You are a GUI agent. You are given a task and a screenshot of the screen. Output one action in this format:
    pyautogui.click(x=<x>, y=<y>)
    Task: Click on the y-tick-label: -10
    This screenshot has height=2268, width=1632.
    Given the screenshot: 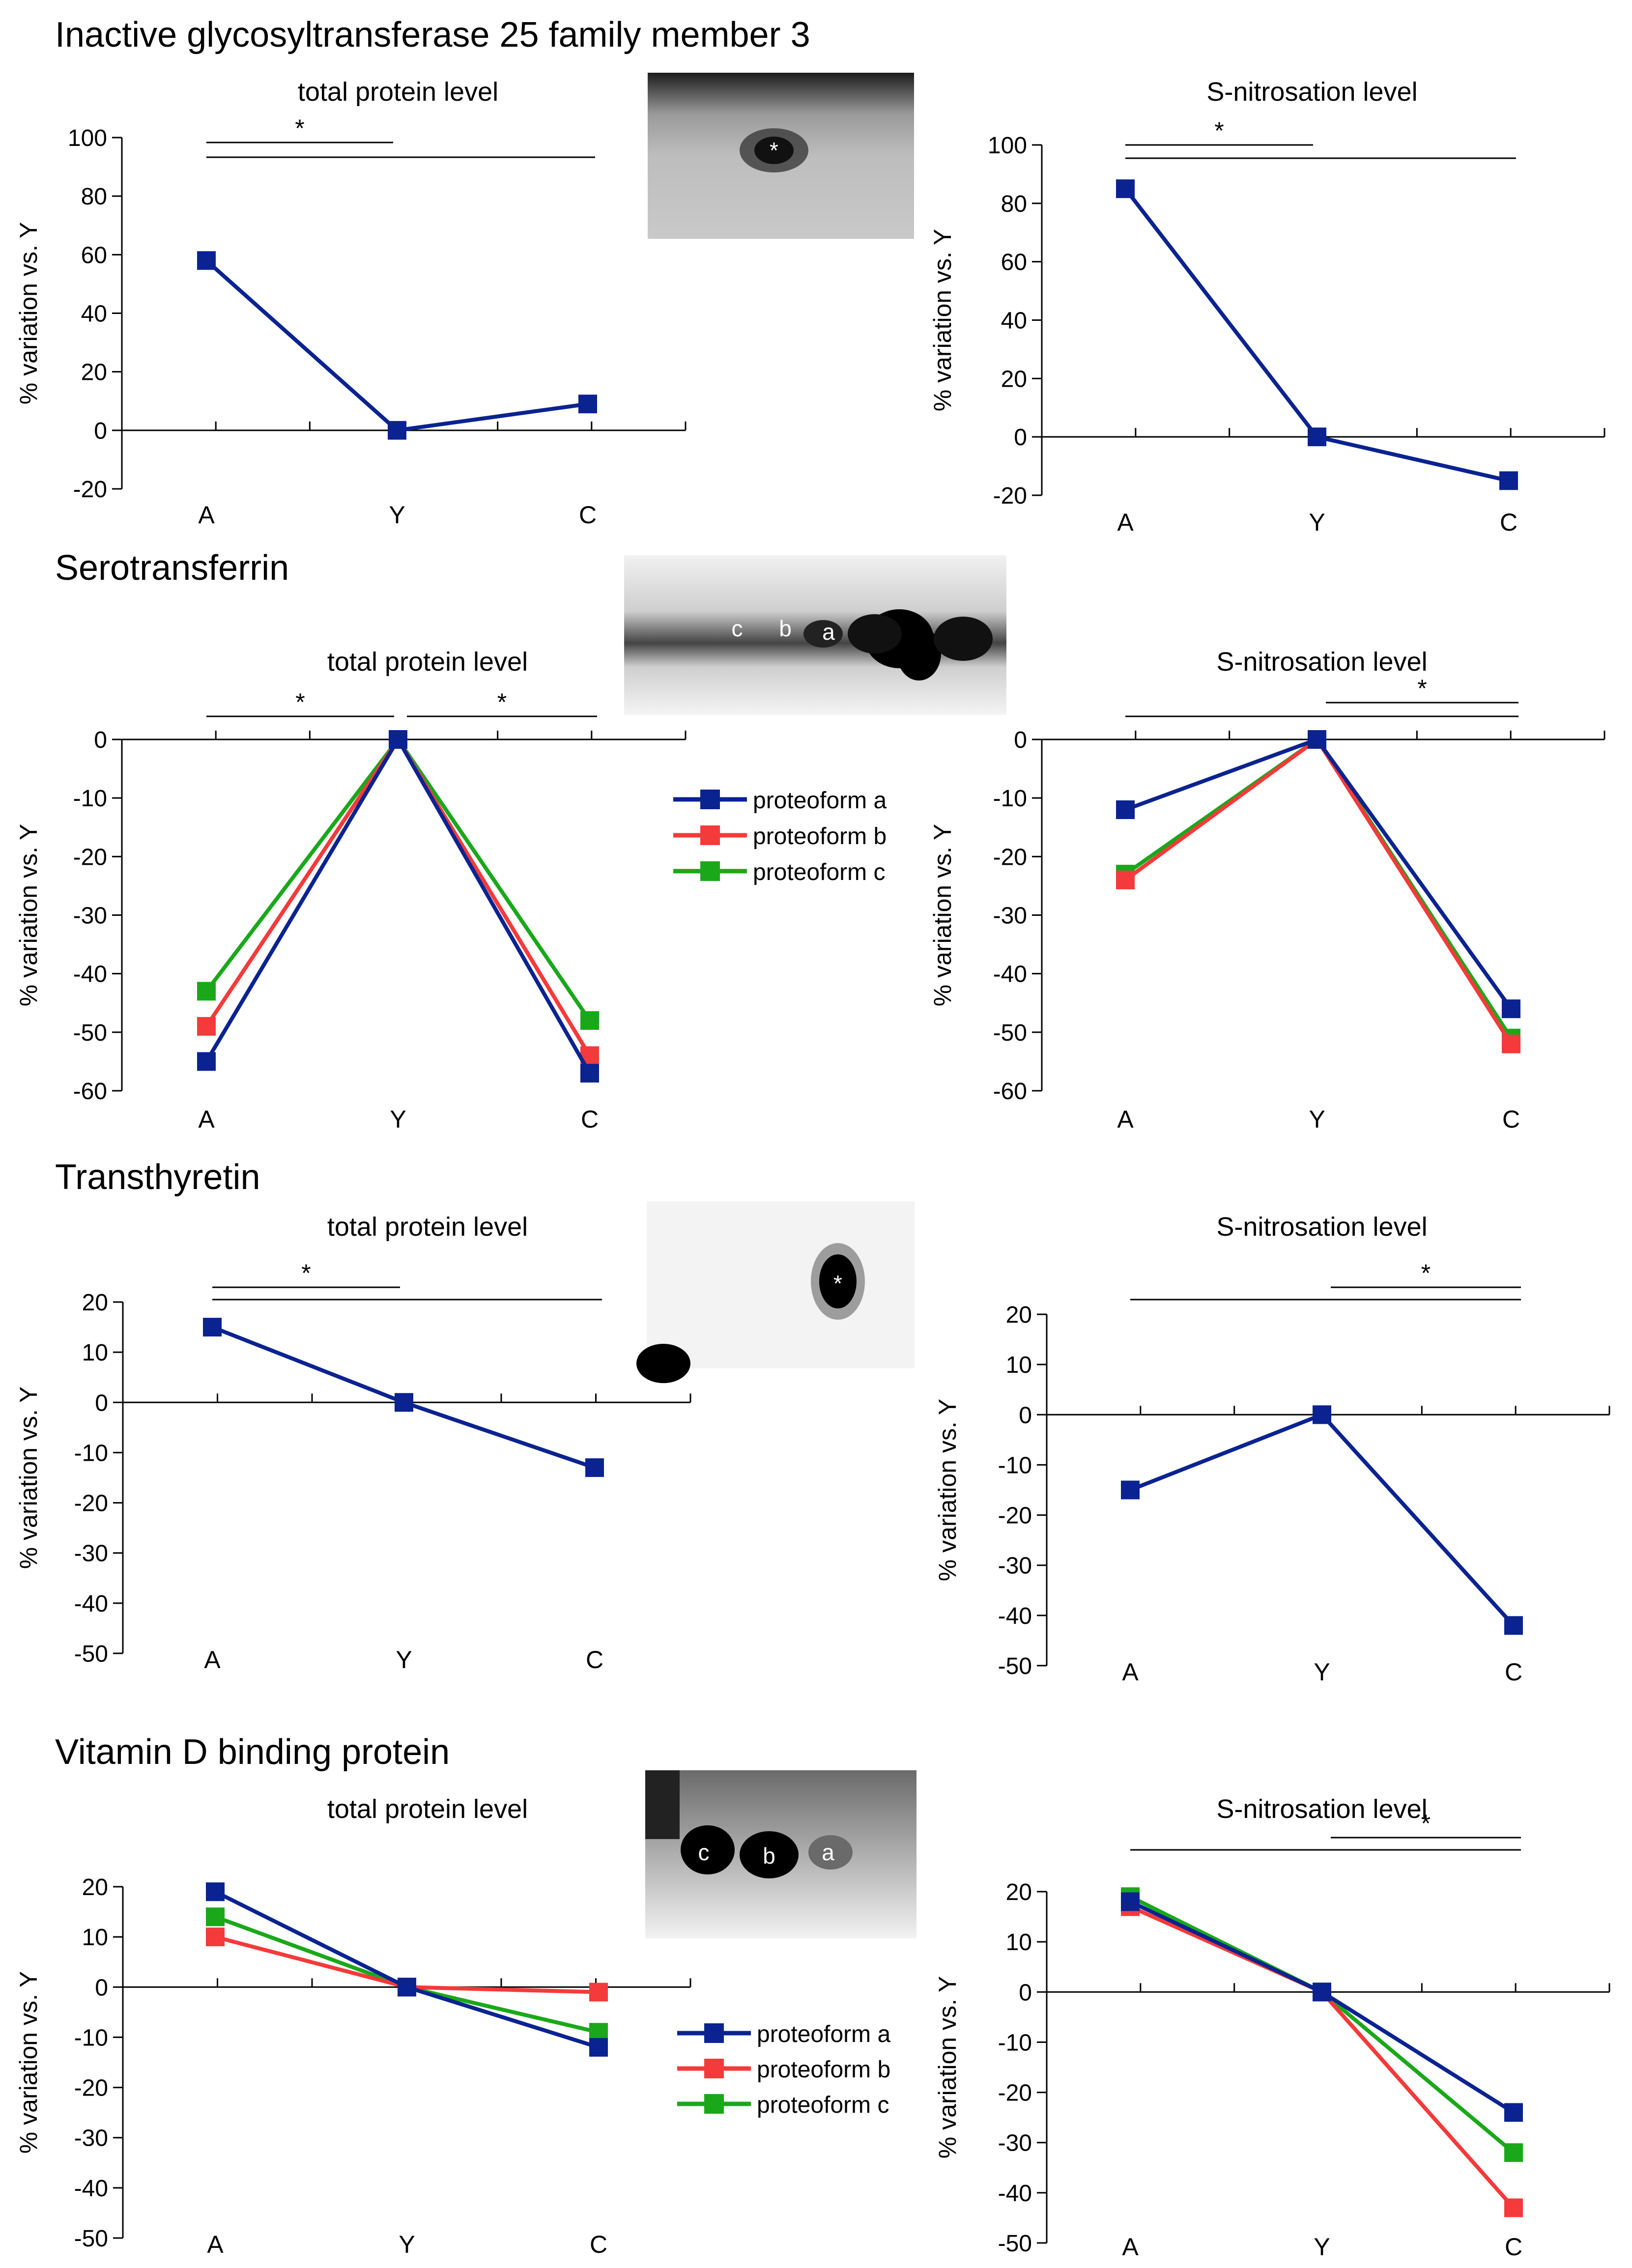 What is the action you would take?
    pyautogui.click(x=1015, y=2043)
    